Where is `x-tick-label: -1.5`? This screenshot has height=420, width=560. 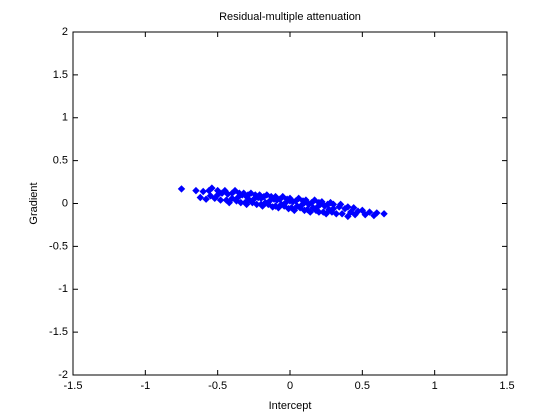
x-tick-label: -1.5 is located at coordinates (73, 386).